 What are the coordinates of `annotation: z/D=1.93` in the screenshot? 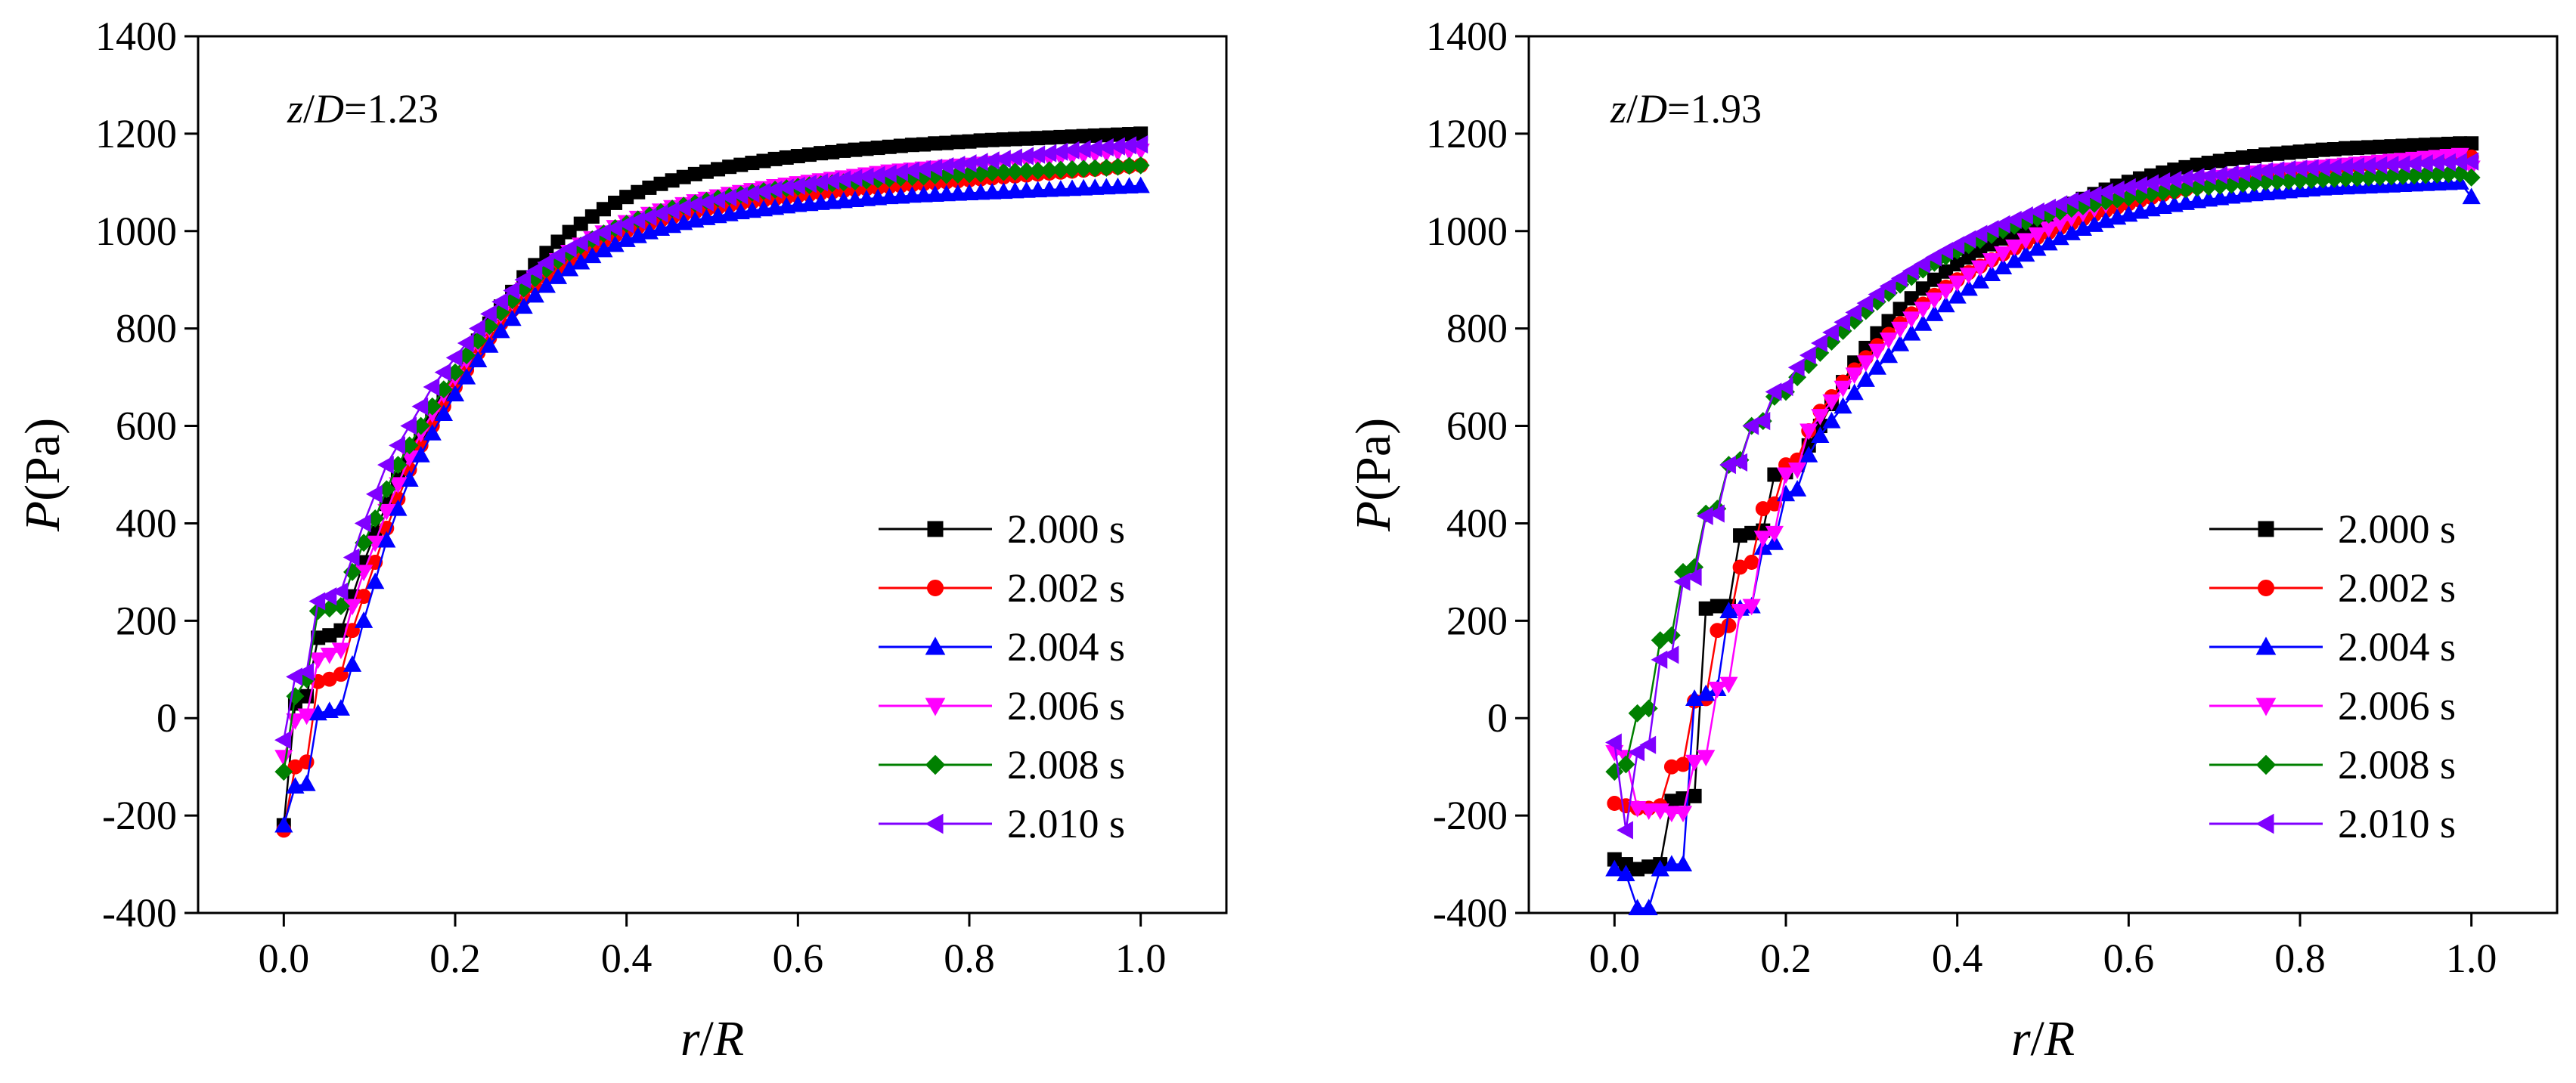 It's located at (1686, 109).